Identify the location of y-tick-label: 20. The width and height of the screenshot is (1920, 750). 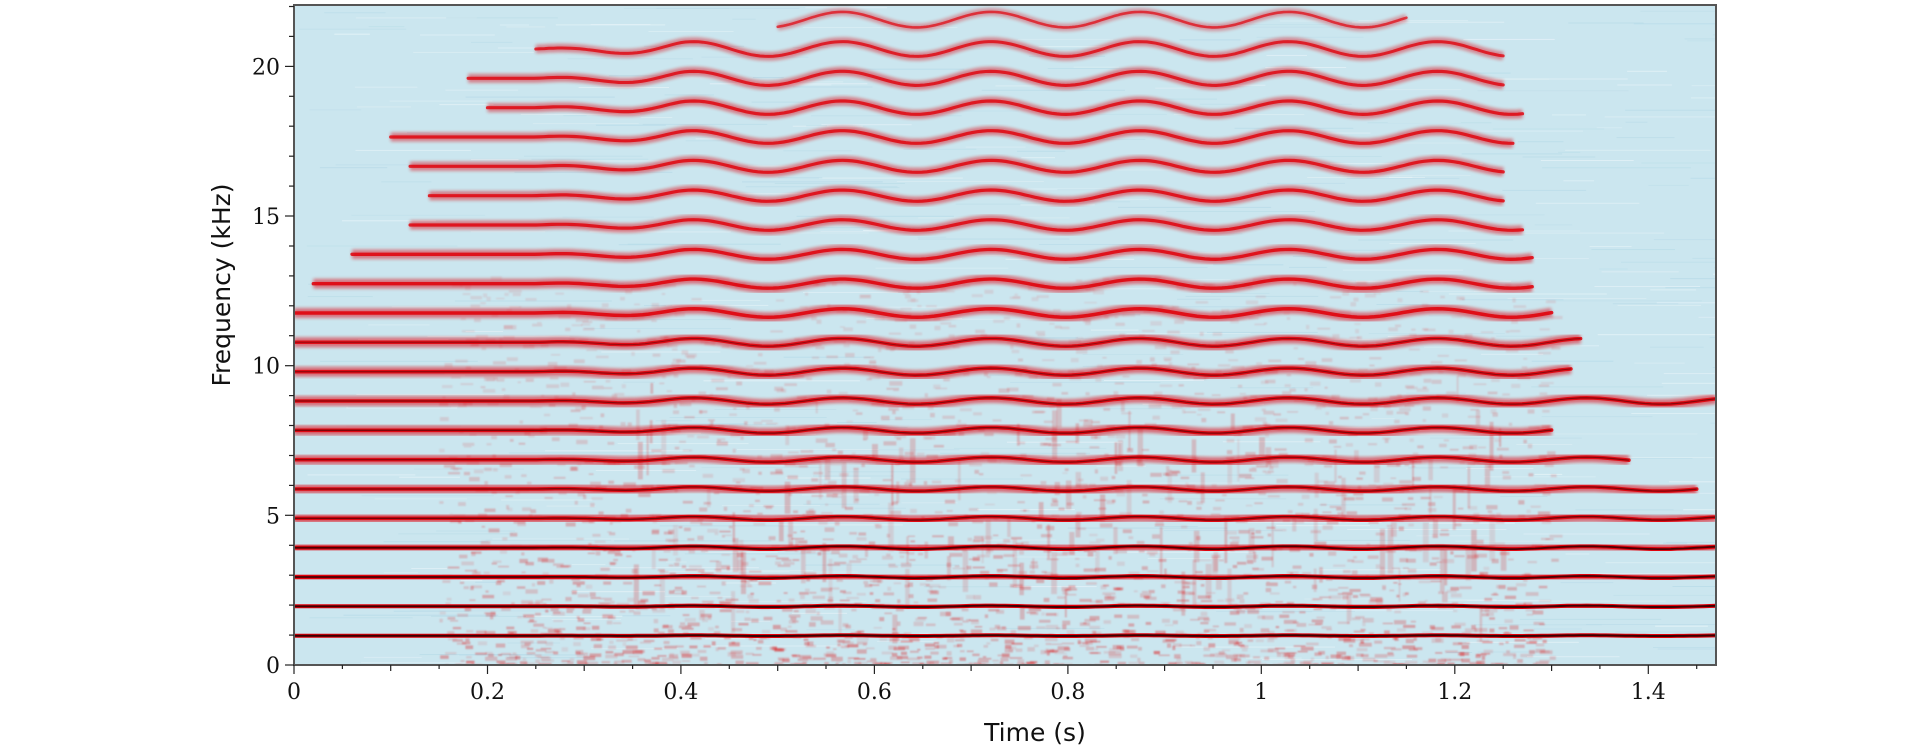
(266, 67).